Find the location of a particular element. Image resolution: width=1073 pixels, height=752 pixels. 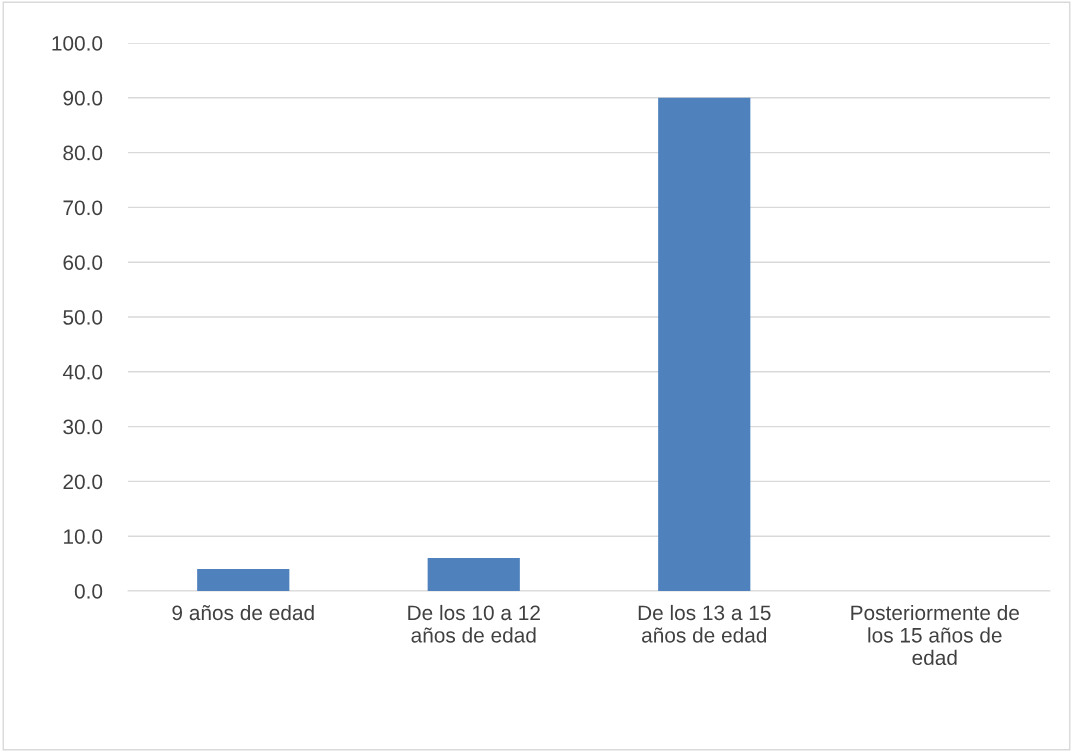

y-tick-label: 90.0 is located at coordinates (83, 98).